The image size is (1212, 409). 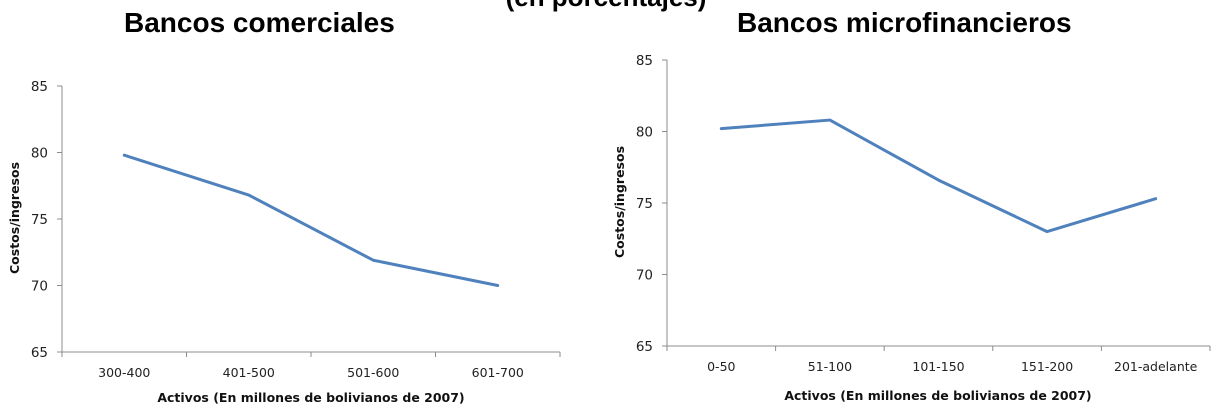 I want to click on x-tick-label: 151-200, so click(x=1047, y=366).